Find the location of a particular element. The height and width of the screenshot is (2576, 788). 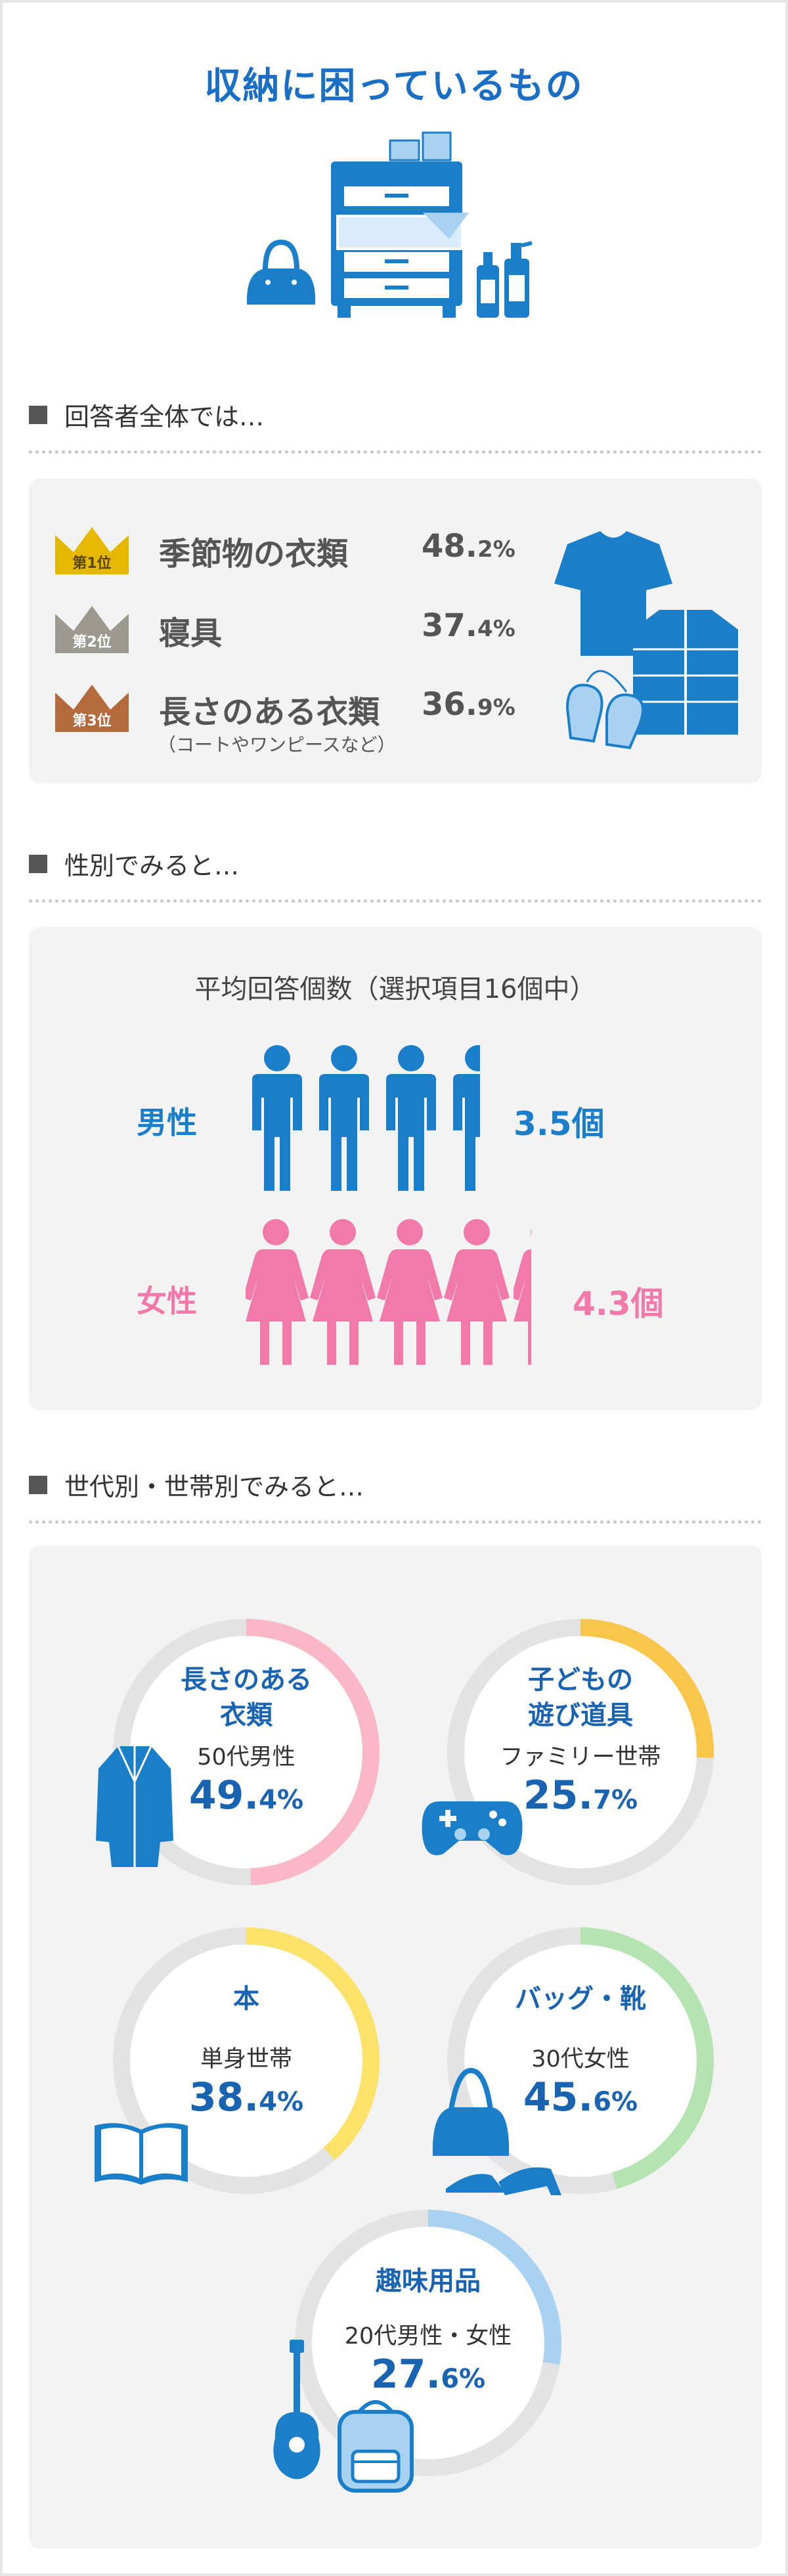

male-label: 男性 is located at coordinates (167, 1122).